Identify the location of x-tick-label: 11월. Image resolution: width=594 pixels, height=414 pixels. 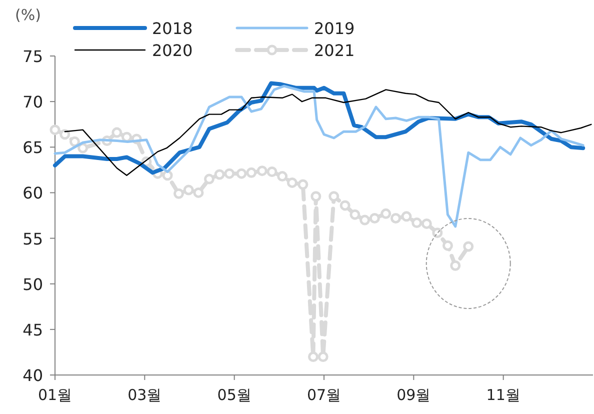
(503, 395).